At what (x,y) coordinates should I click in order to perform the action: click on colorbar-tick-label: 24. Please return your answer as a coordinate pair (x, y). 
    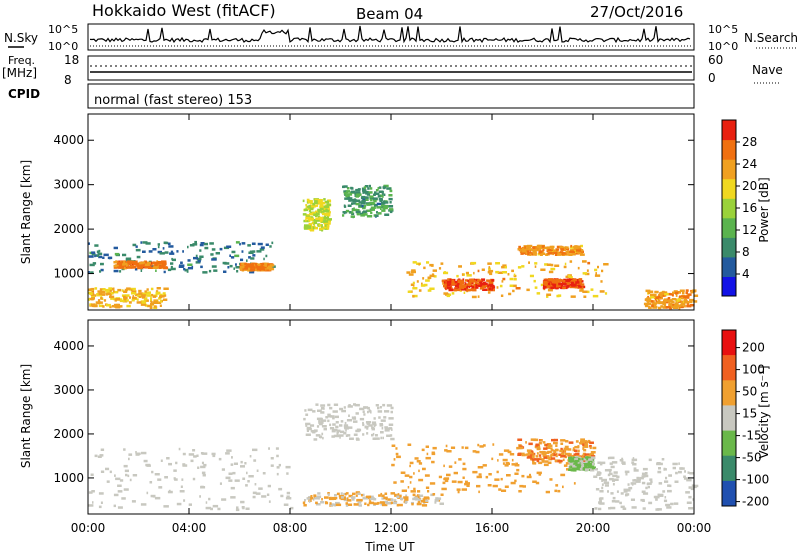
    Looking at the image, I should click on (749, 164).